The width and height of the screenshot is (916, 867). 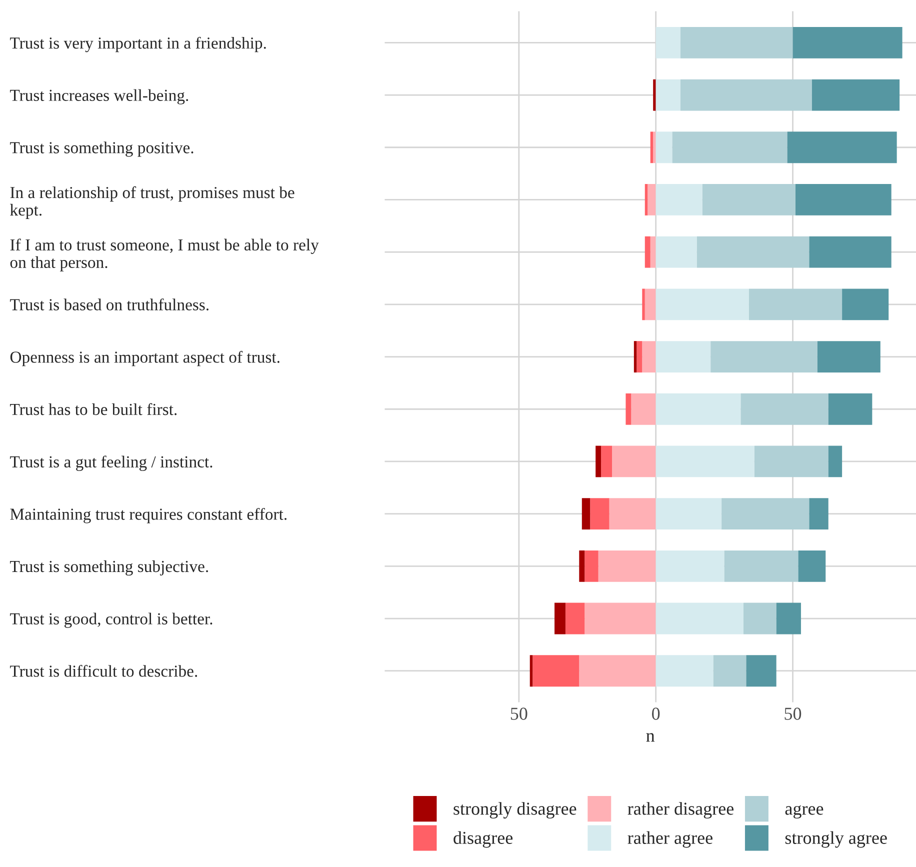 I want to click on y-tick-label: Maintaining trust requires constant effort., so click(x=148, y=516).